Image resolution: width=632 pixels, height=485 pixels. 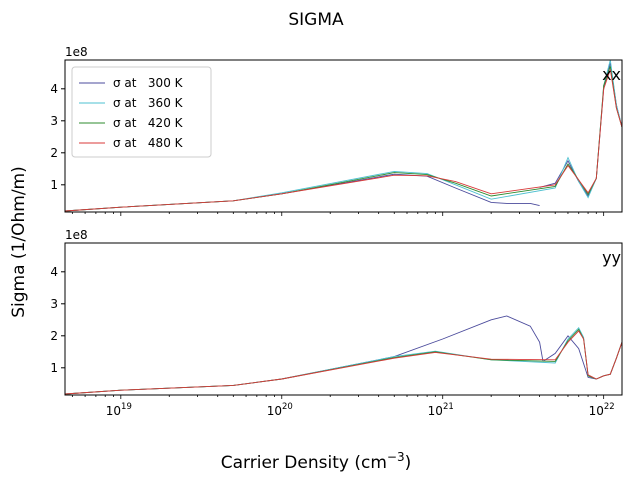 I want to click on x-axis-label-close: ), so click(x=408, y=463).